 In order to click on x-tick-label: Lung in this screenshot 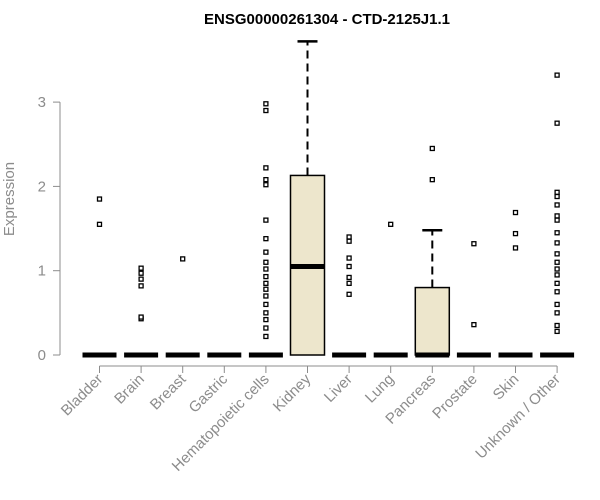, I will do `click(380, 389)`.